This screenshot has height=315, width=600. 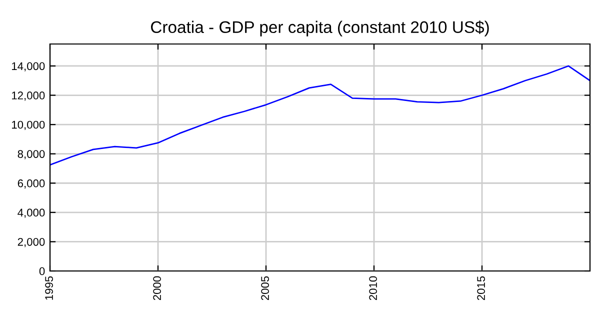 I want to click on y-tick-label: 12,000, so click(x=28, y=96).